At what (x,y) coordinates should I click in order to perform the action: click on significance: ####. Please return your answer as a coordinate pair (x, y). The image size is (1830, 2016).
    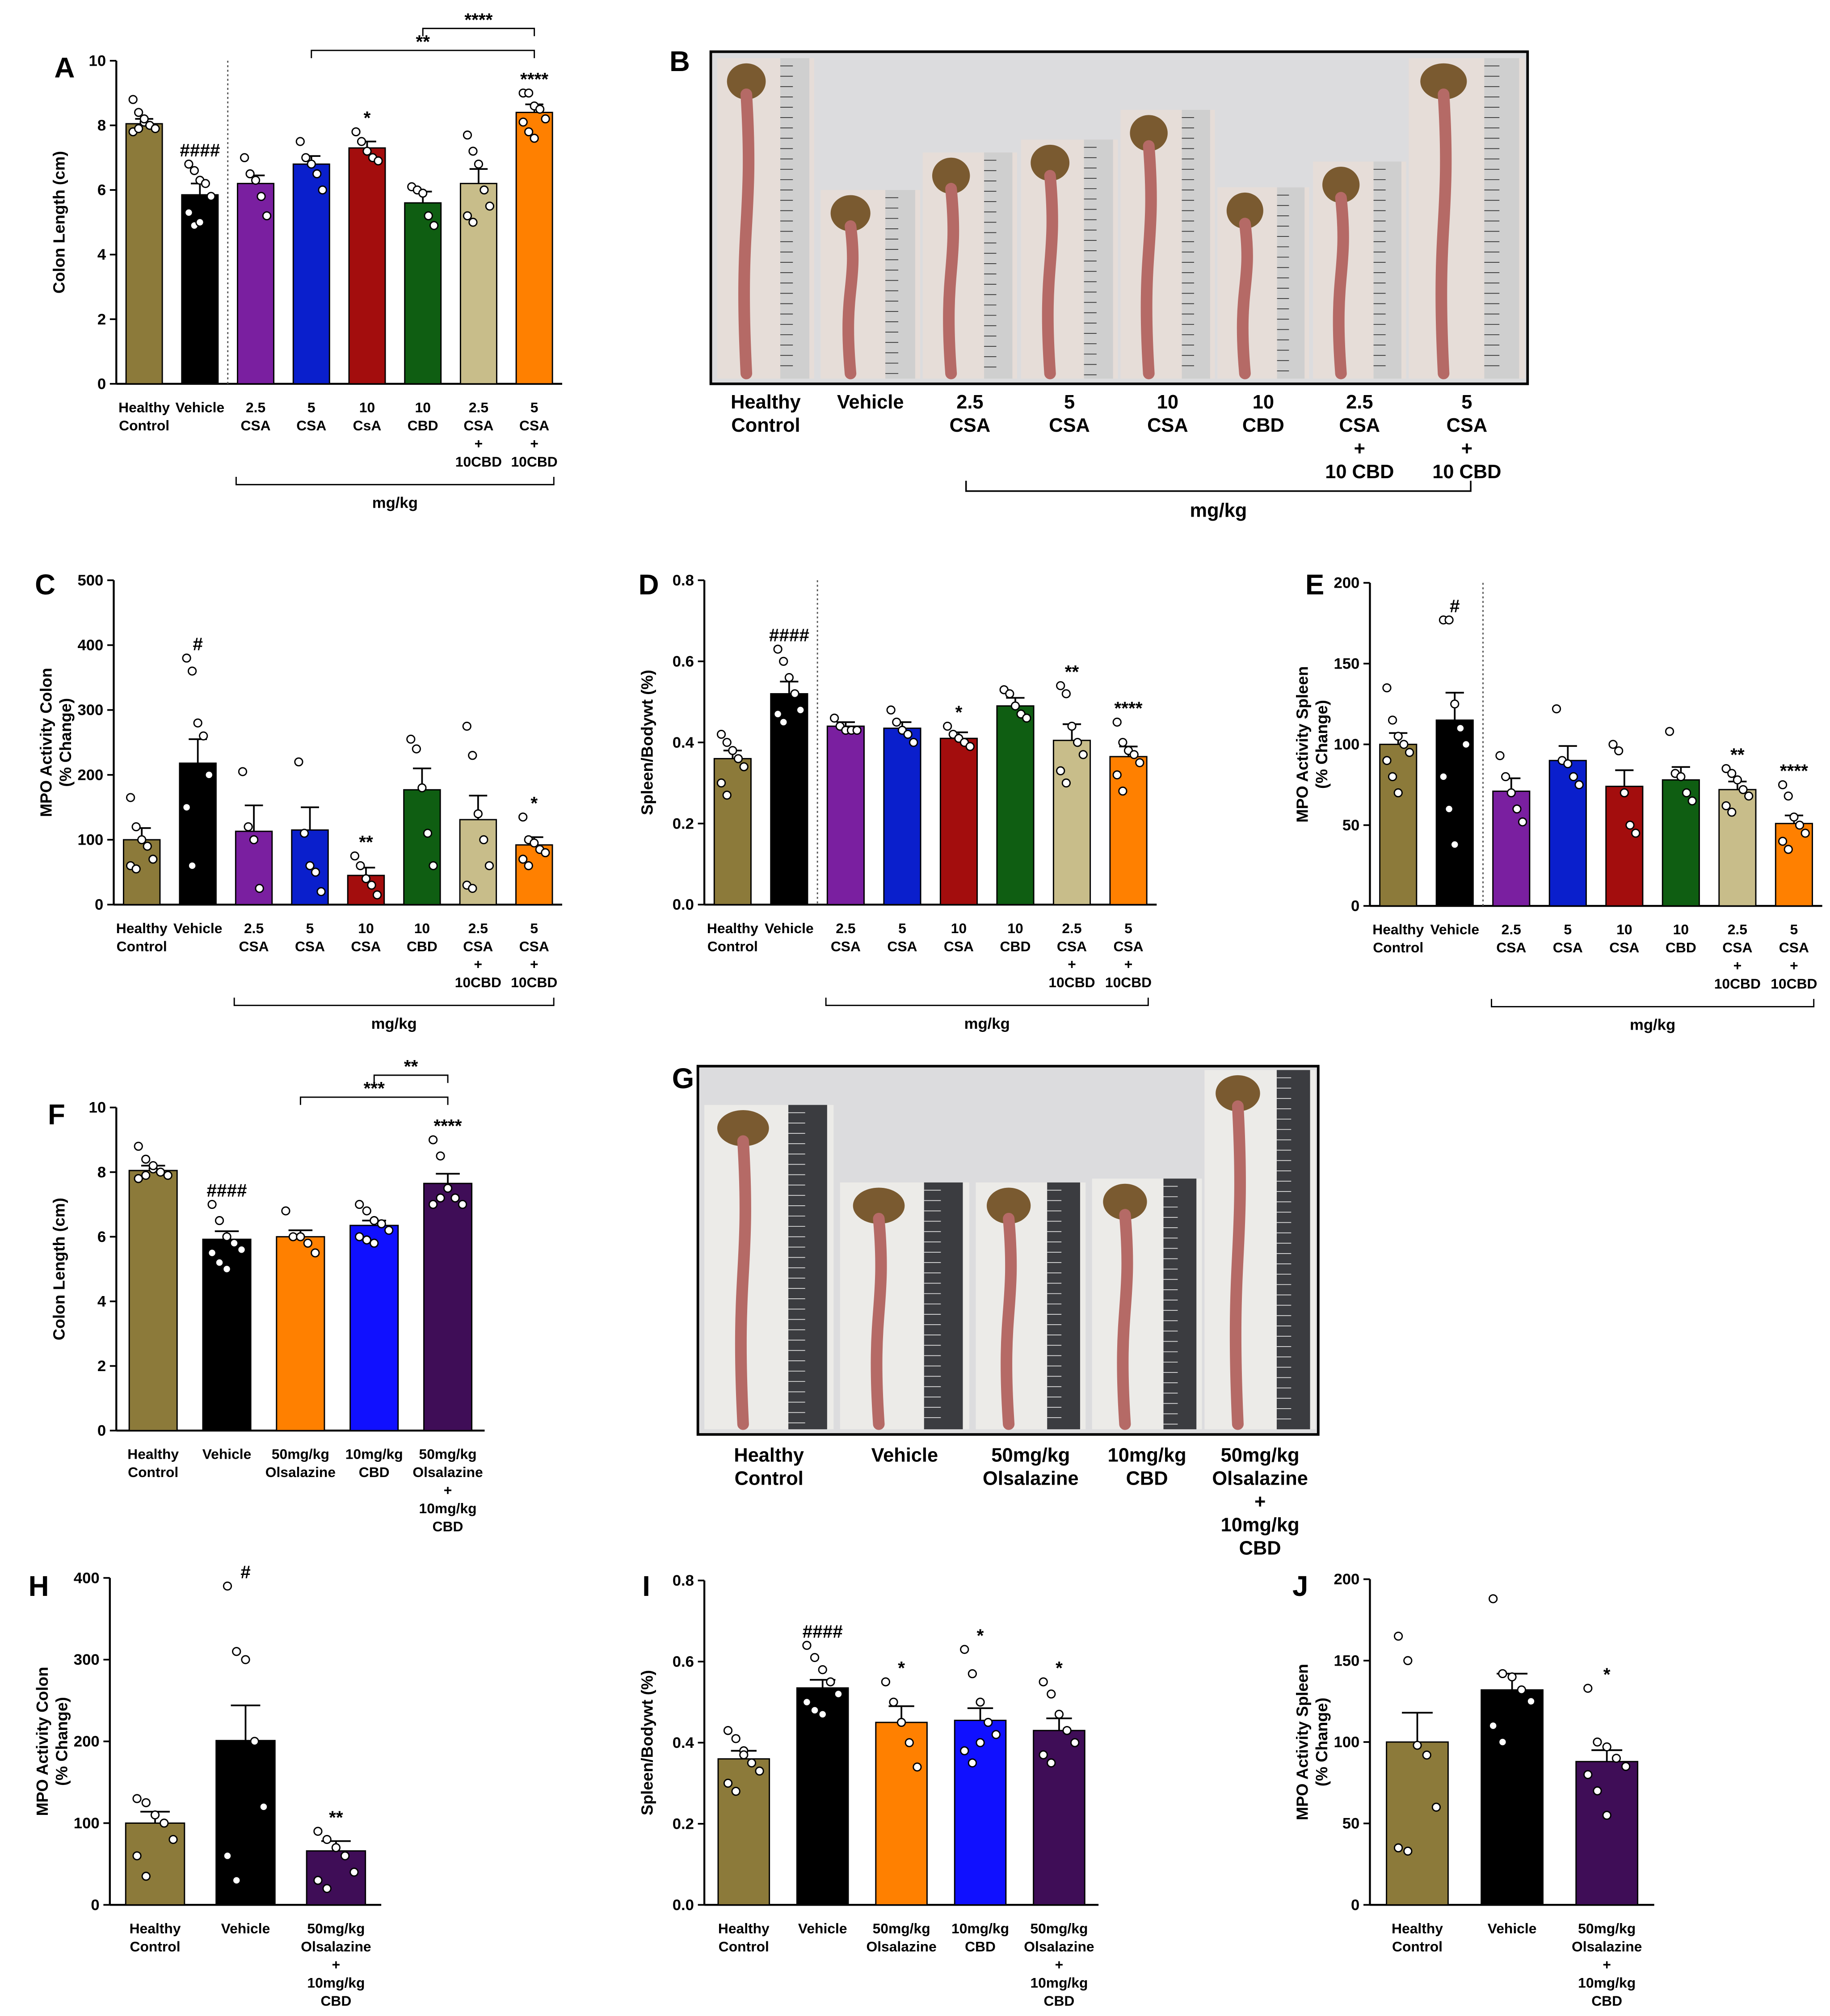
    Looking at the image, I should click on (227, 1190).